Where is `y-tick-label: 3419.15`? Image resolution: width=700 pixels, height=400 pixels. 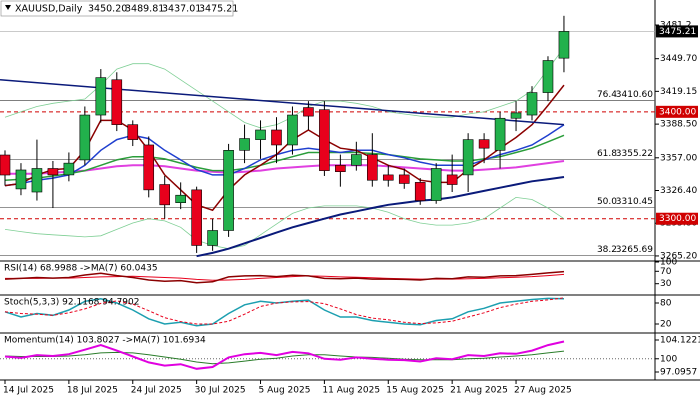
y-tick-label: 3419.15 is located at coordinates (678, 92).